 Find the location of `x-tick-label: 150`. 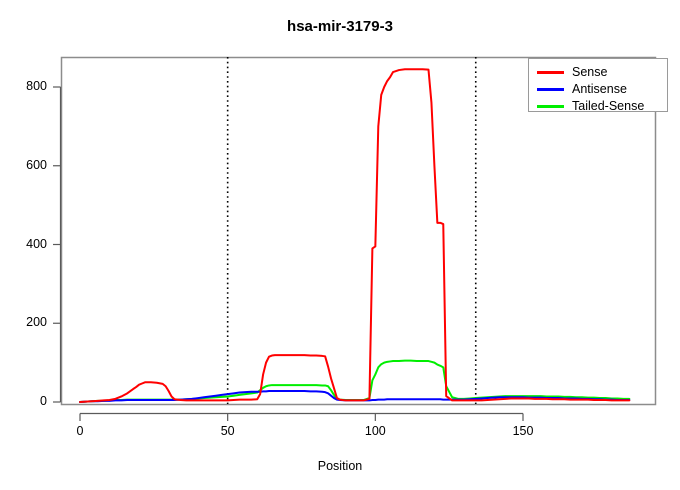

x-tick-label: 150 is located at coordinates (523, 431).